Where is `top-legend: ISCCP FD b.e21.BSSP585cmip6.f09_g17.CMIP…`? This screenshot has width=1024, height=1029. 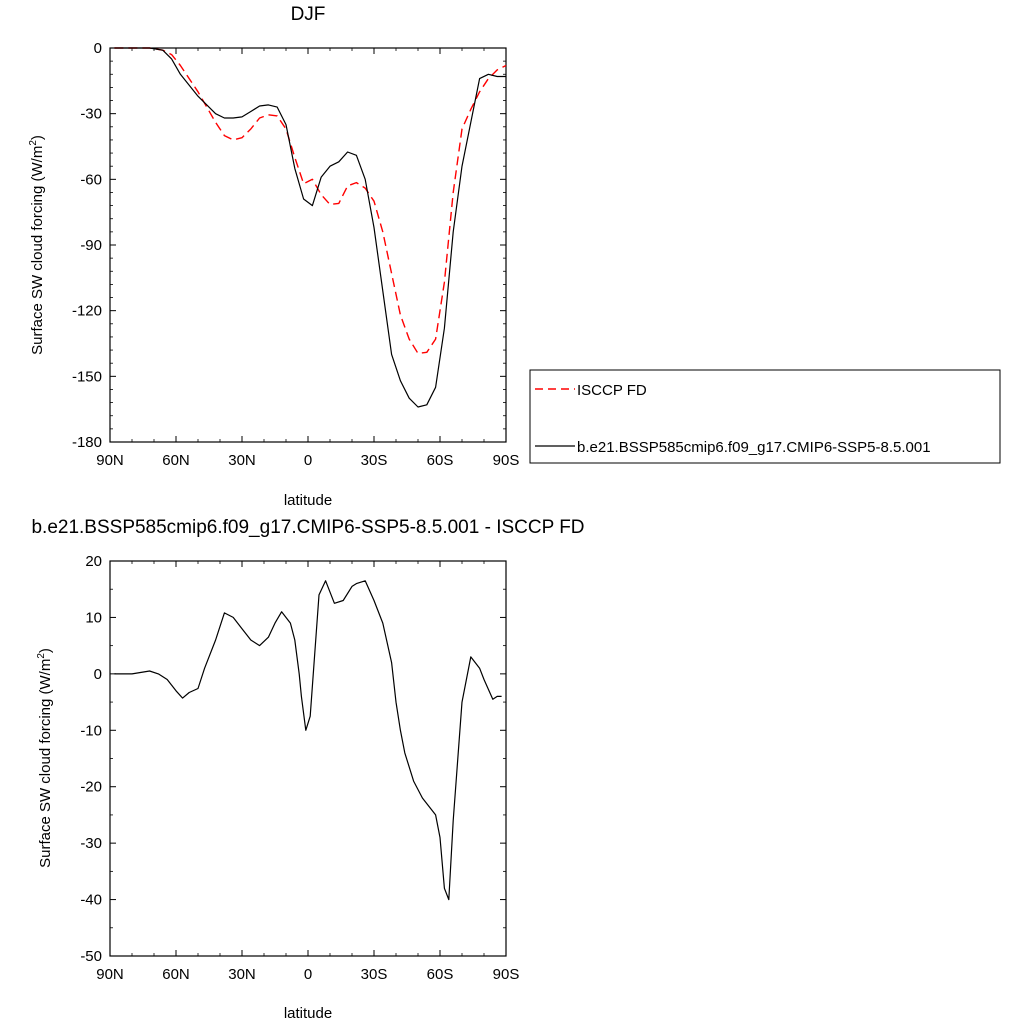
top-legend: ISCCP FD b.e21.BSSP585cmip6.f09_g17.CMIP… is located at coordinates (765, 416).